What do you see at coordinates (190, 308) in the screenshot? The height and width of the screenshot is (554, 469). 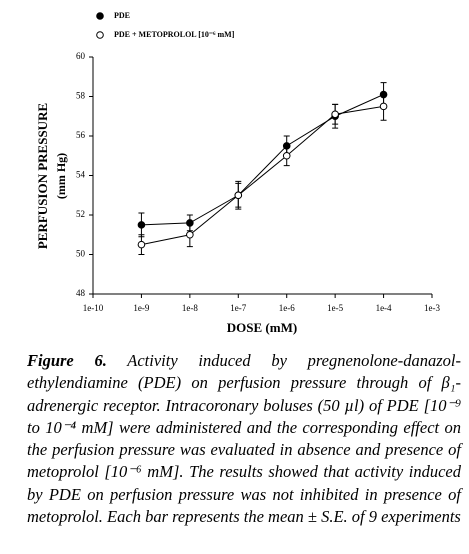 I see `x-tick-label: 1e-8` at bounding box center [190, 308].